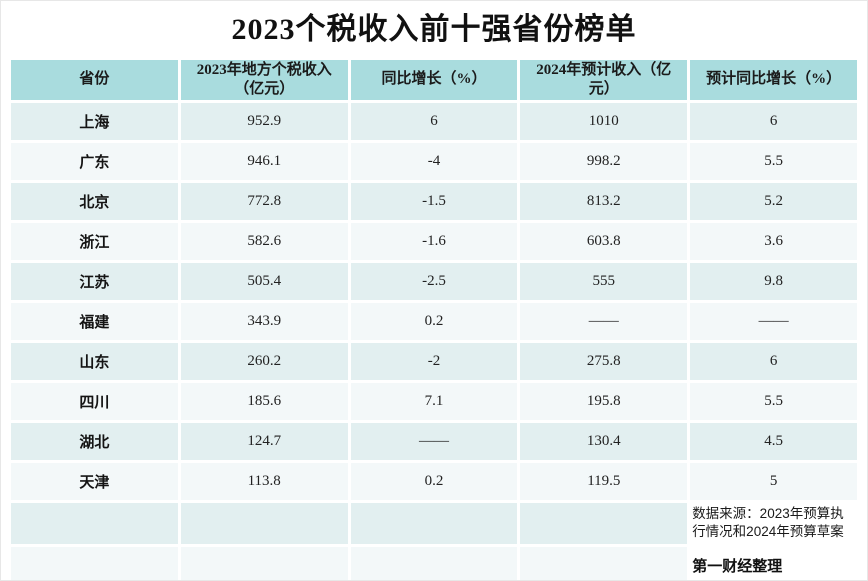 The height and width of the screenshot is (581, 868). What do you see at coordinates (264, 281) in the screenshot?
I see `value-cell: 505.4` at bounding box center [264, 281].